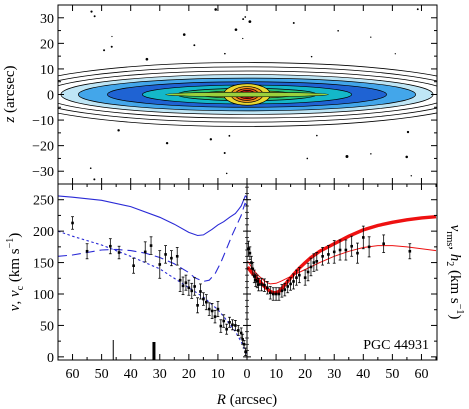 The height and width of the screenshot is (409, 469). Describe the element at coordinates (50, 358) in the screenshot. I see `v-tick-label: 0` at that location.